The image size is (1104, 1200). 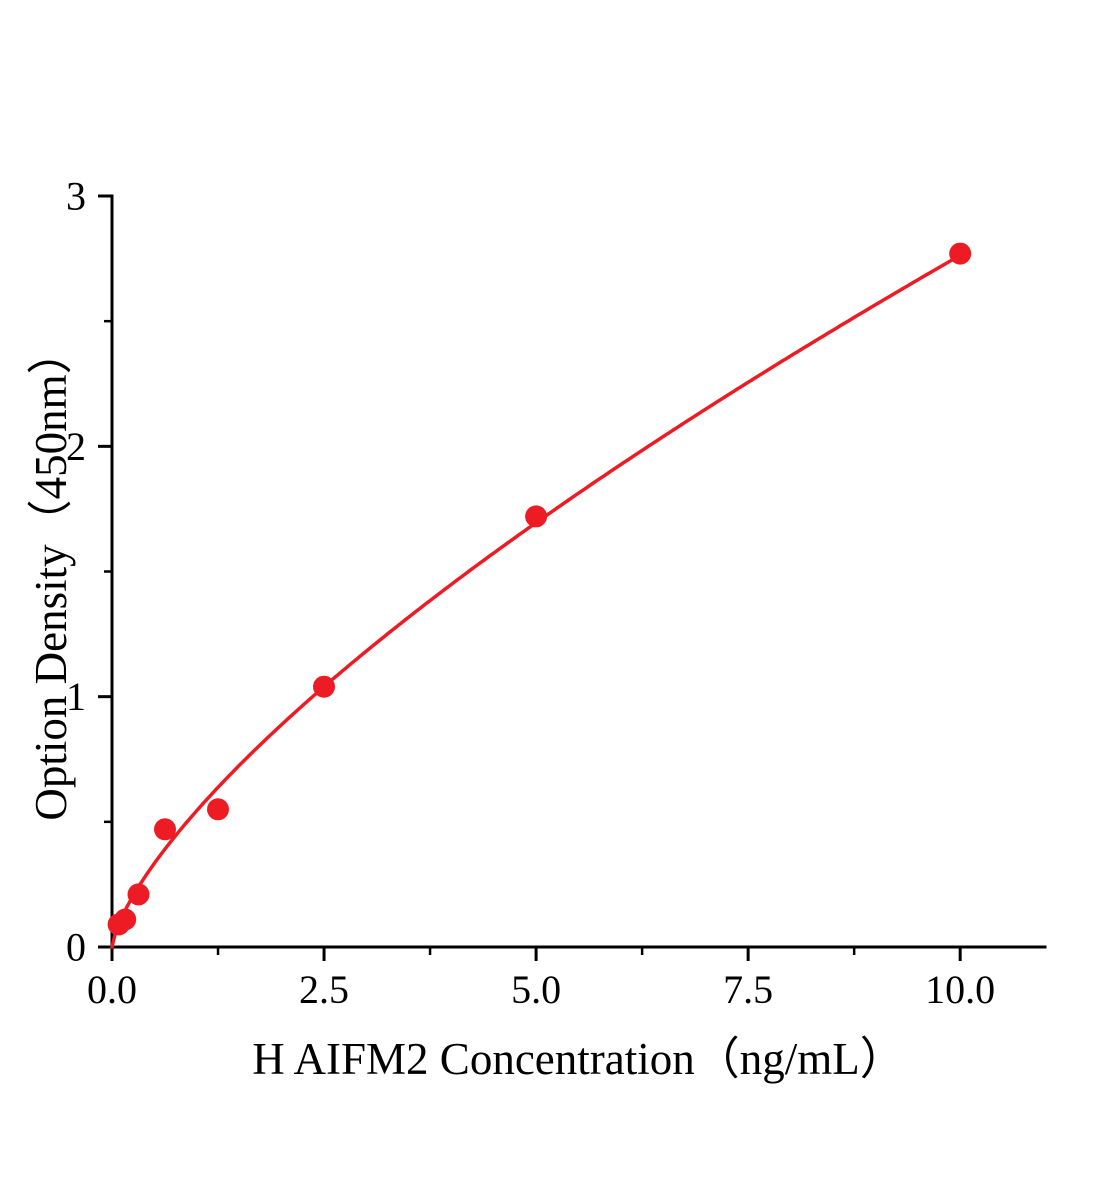 I want to click on y-tick-label: 1, so click(x=76, y=696).